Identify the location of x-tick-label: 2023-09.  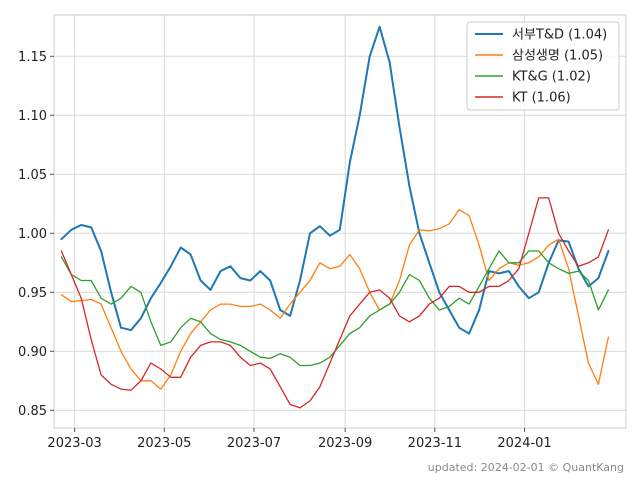
(345, 443).